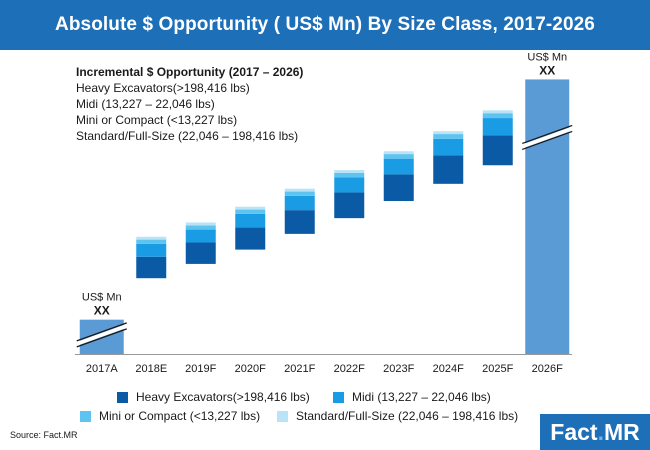 The image size is (650, 450). What do you see at coordinates (151, 250) in the screenshot?
I see `bar-midi-2018e` at bounding box center [151, 250].